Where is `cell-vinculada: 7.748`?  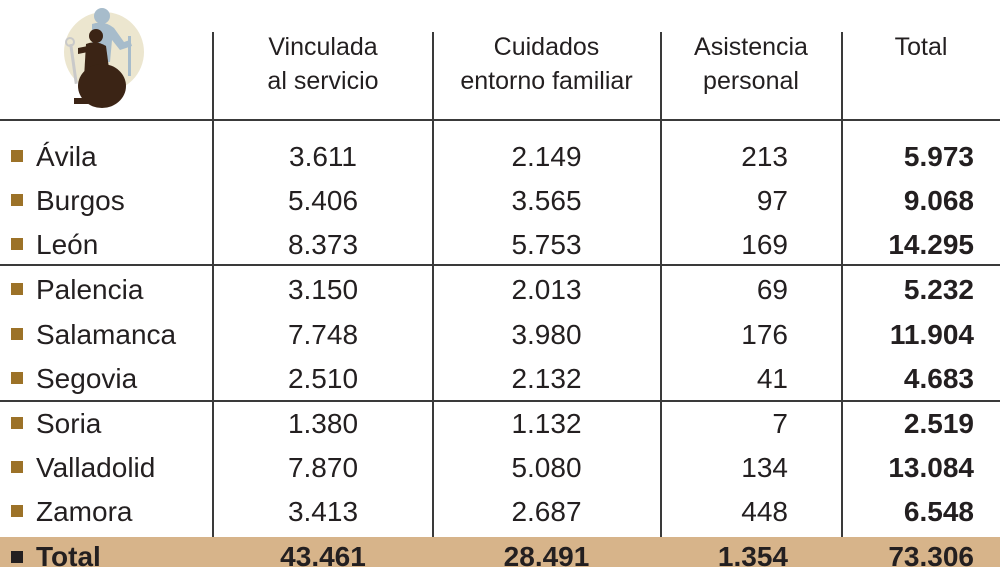
cell-vinculada: 7.748 is located at coordinates (323, 334).